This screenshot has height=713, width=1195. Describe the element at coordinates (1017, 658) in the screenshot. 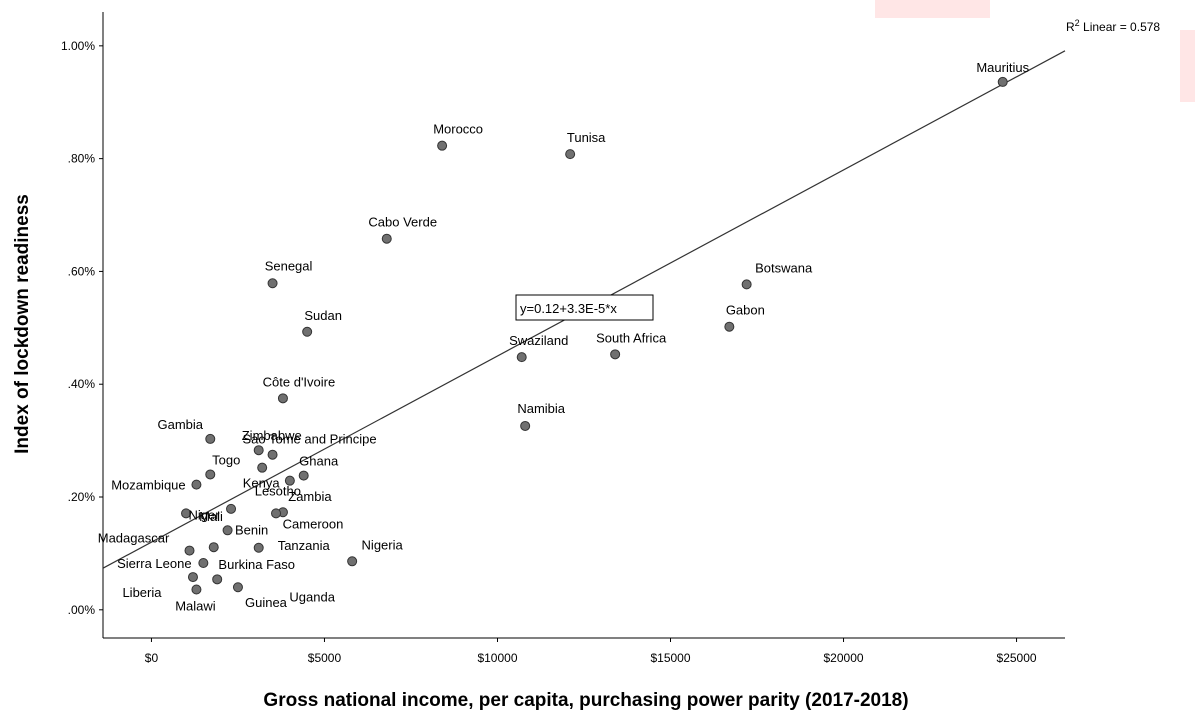

I see `x-tick-label: $25000` at that location.